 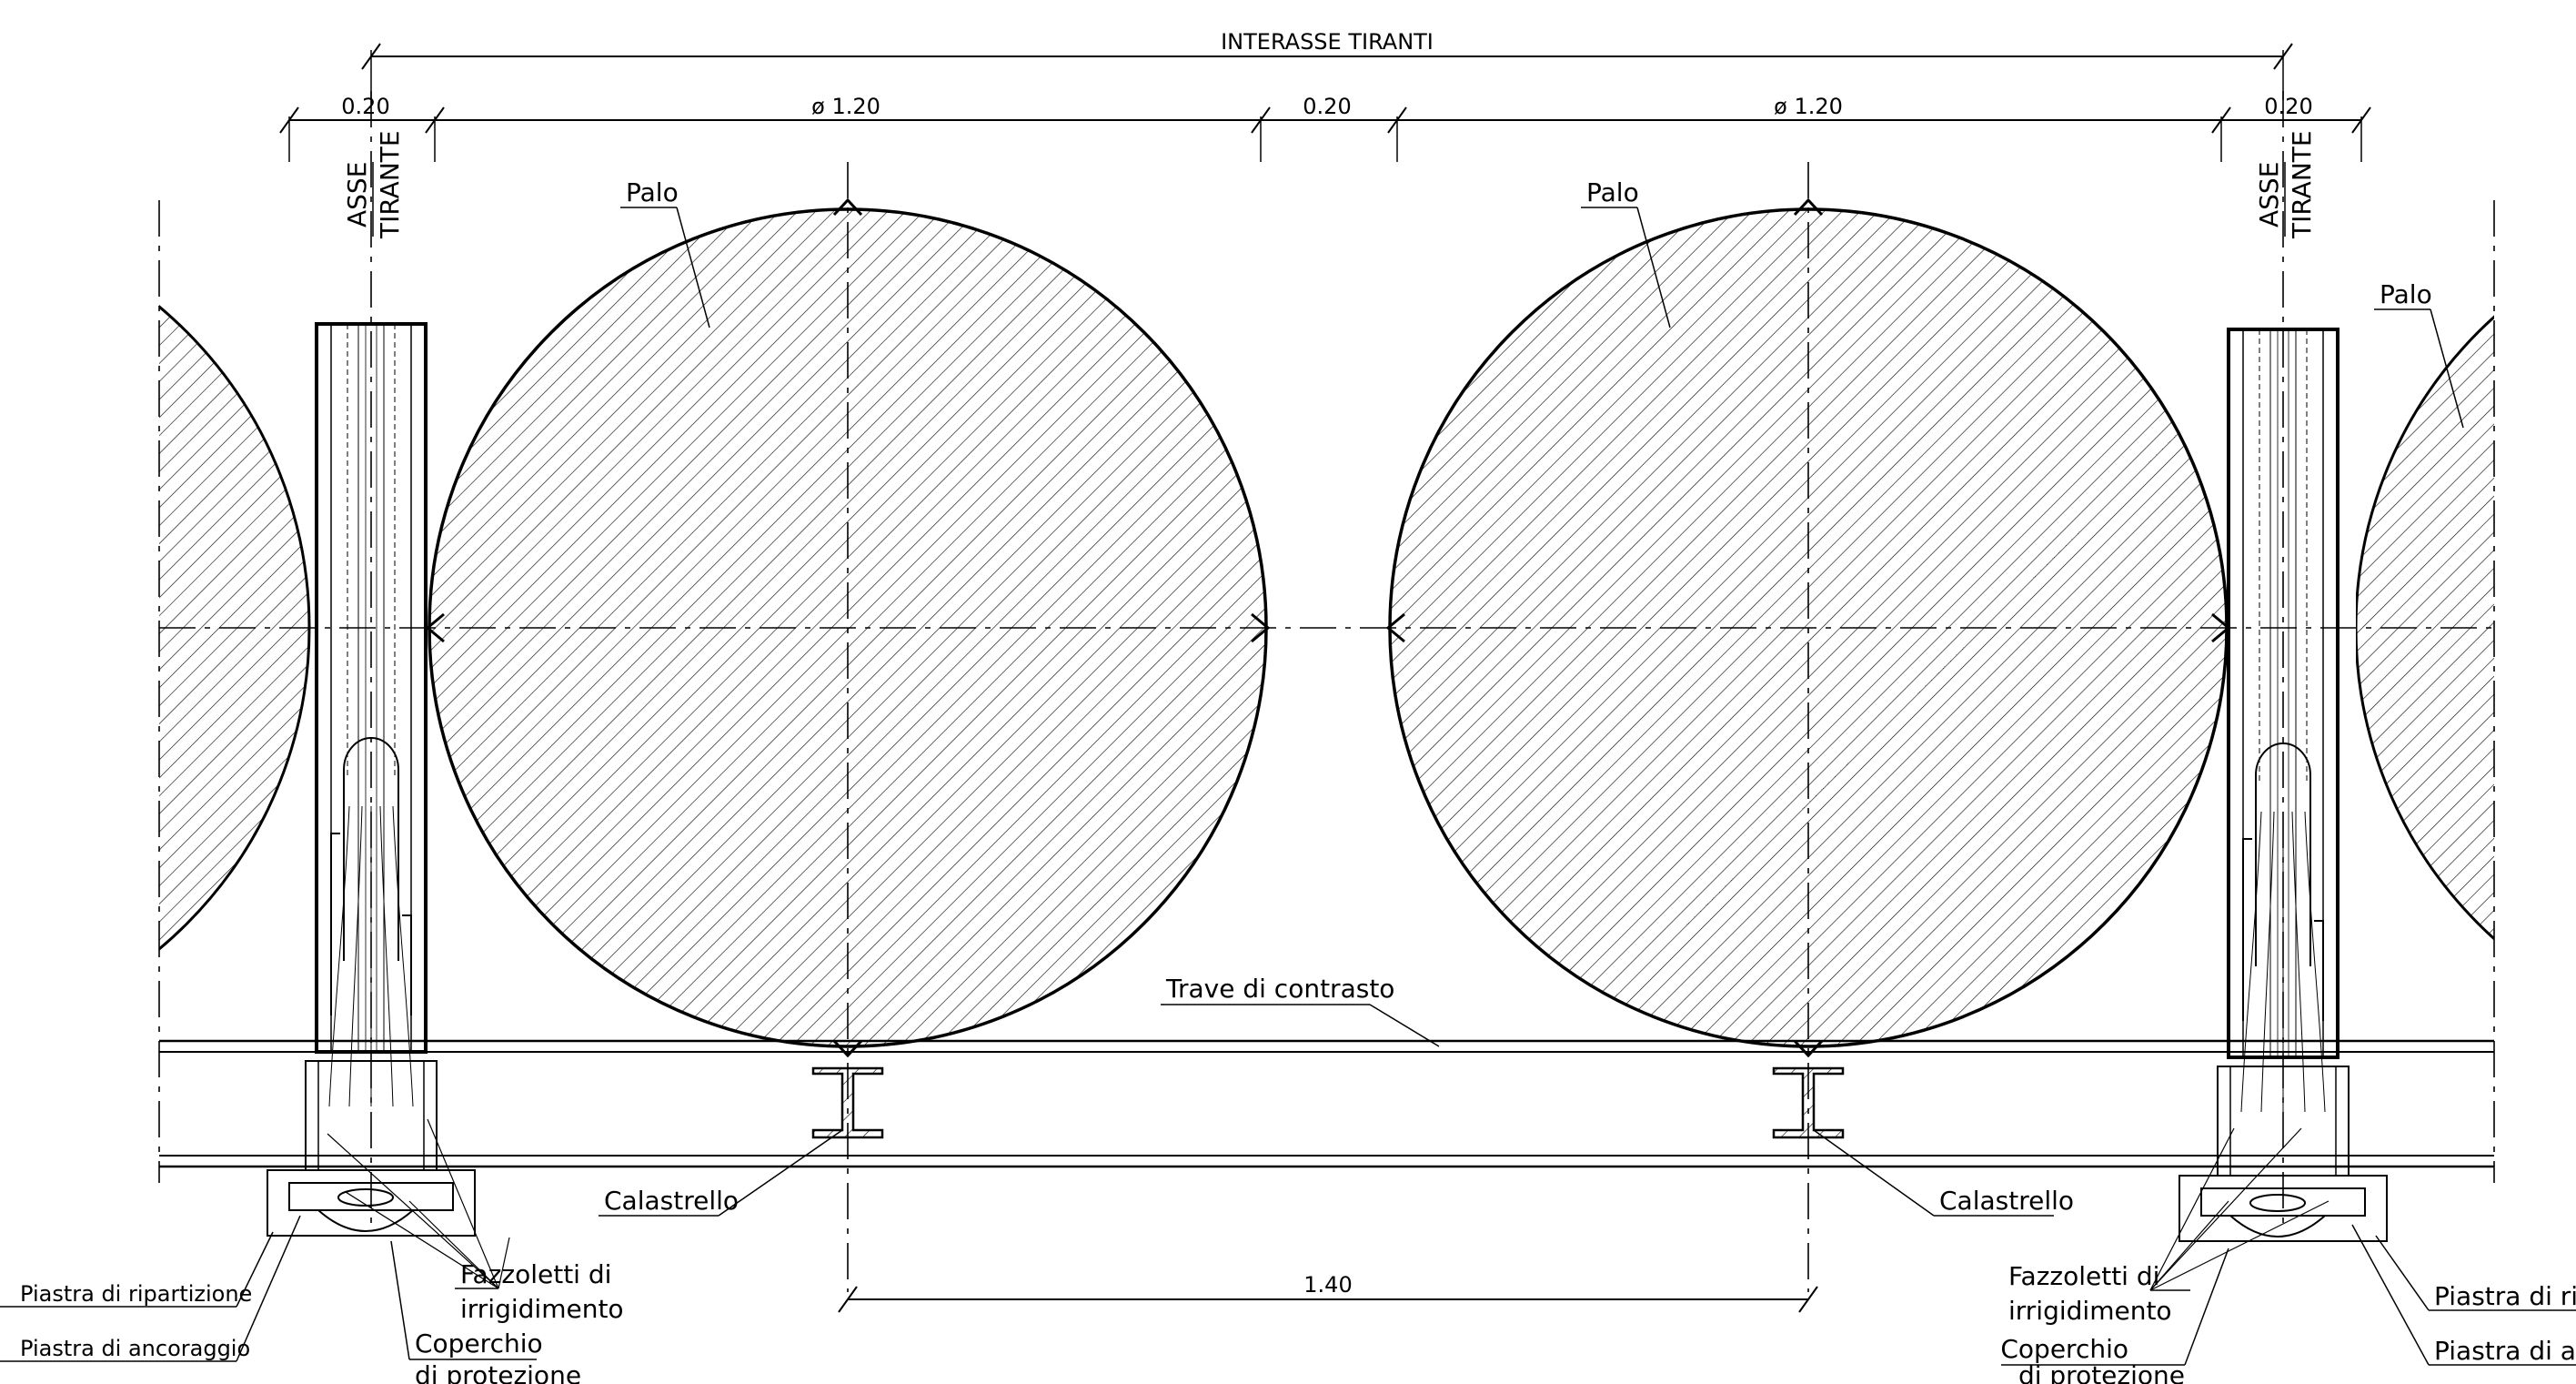 I want to click on calastrello-label-right: Calastrello, so click(x=2006, y=1201).